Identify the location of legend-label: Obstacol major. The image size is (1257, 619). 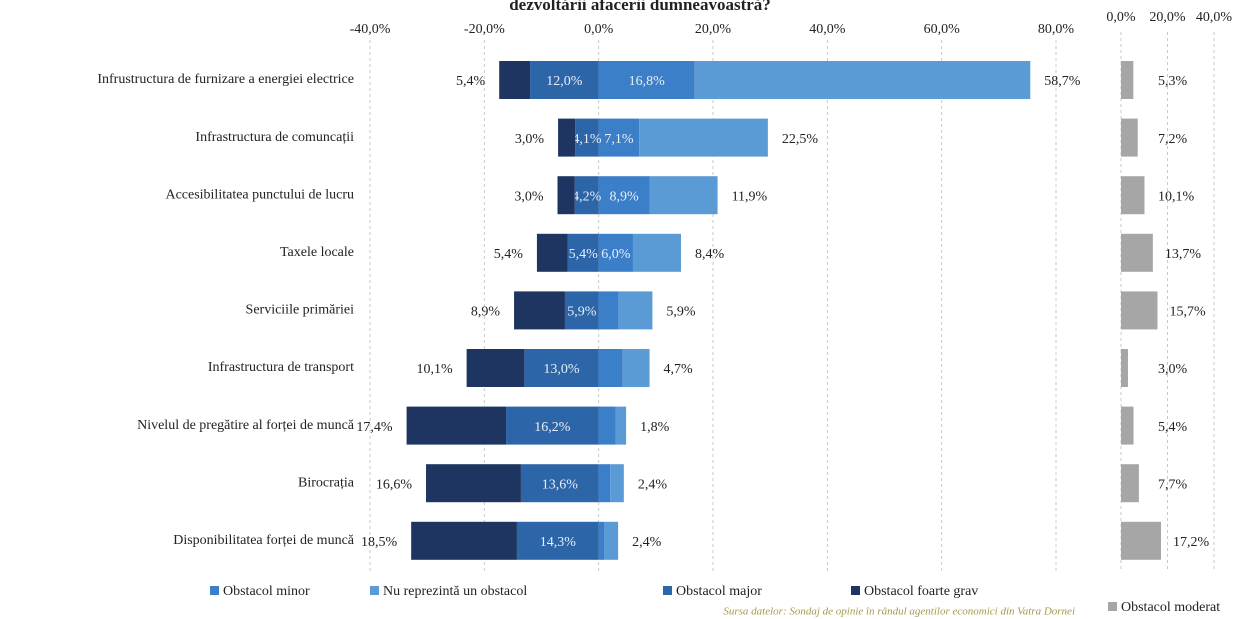
(719, 591).